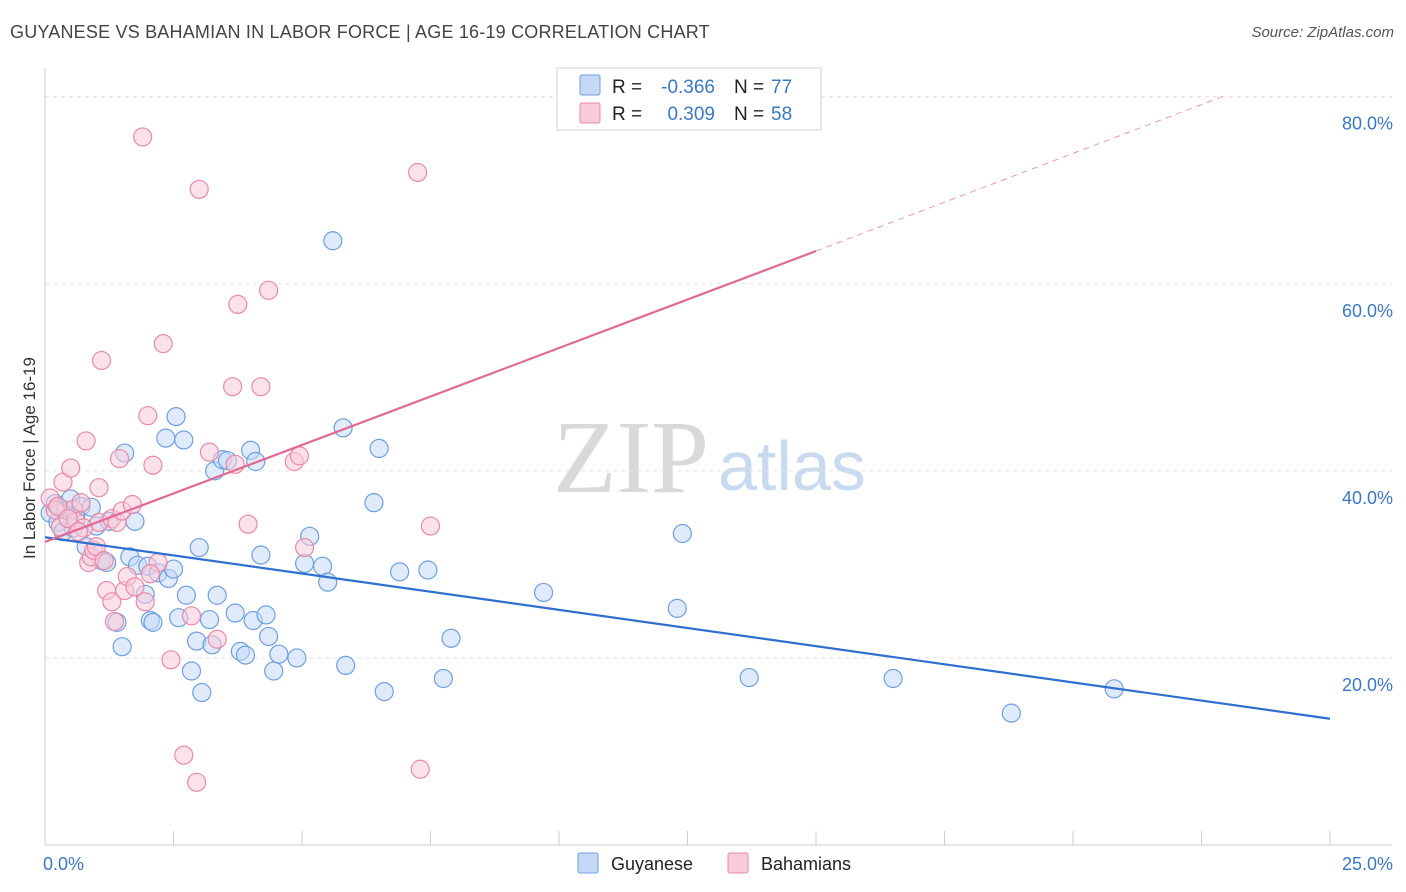 This screenshot has height=892, width=1406. I want to click on y-tick-label: 60.0%, so click(1367, 311).